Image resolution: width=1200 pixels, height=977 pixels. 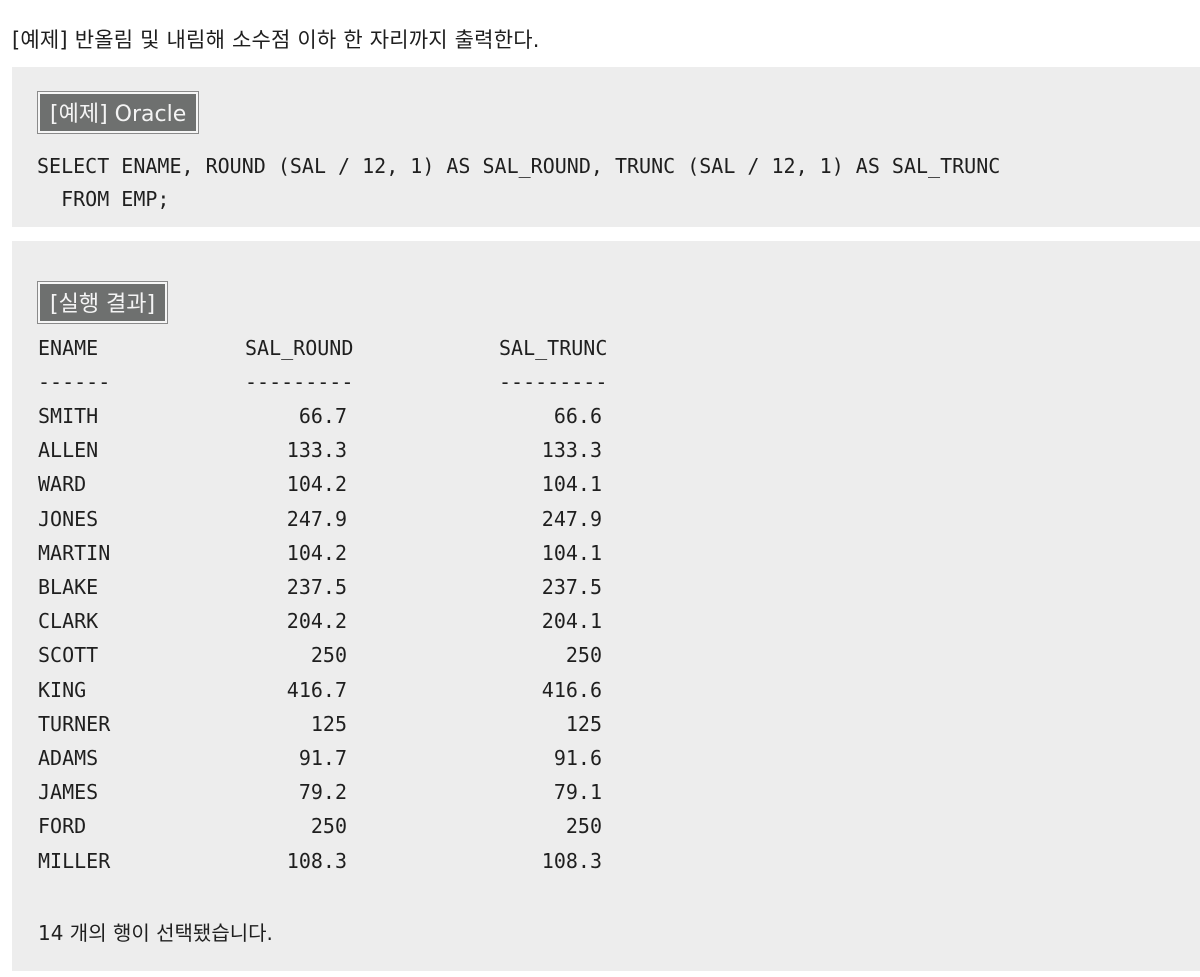 I want to click on column-header-sal-trunc: SAL_TRUNC, so click(x=553, y=348).